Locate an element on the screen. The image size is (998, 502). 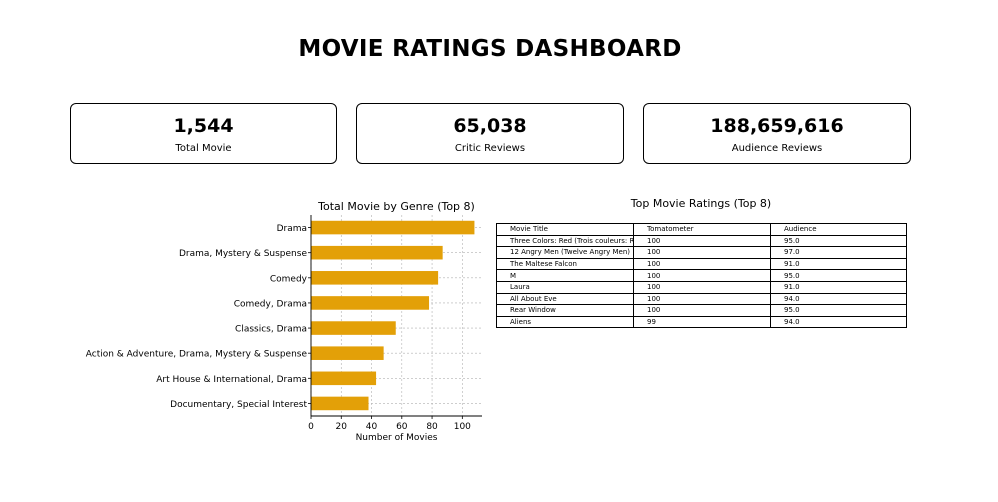
chart-title: Total Movie by Genre (Top 8) is located at coordinates (396, 206).